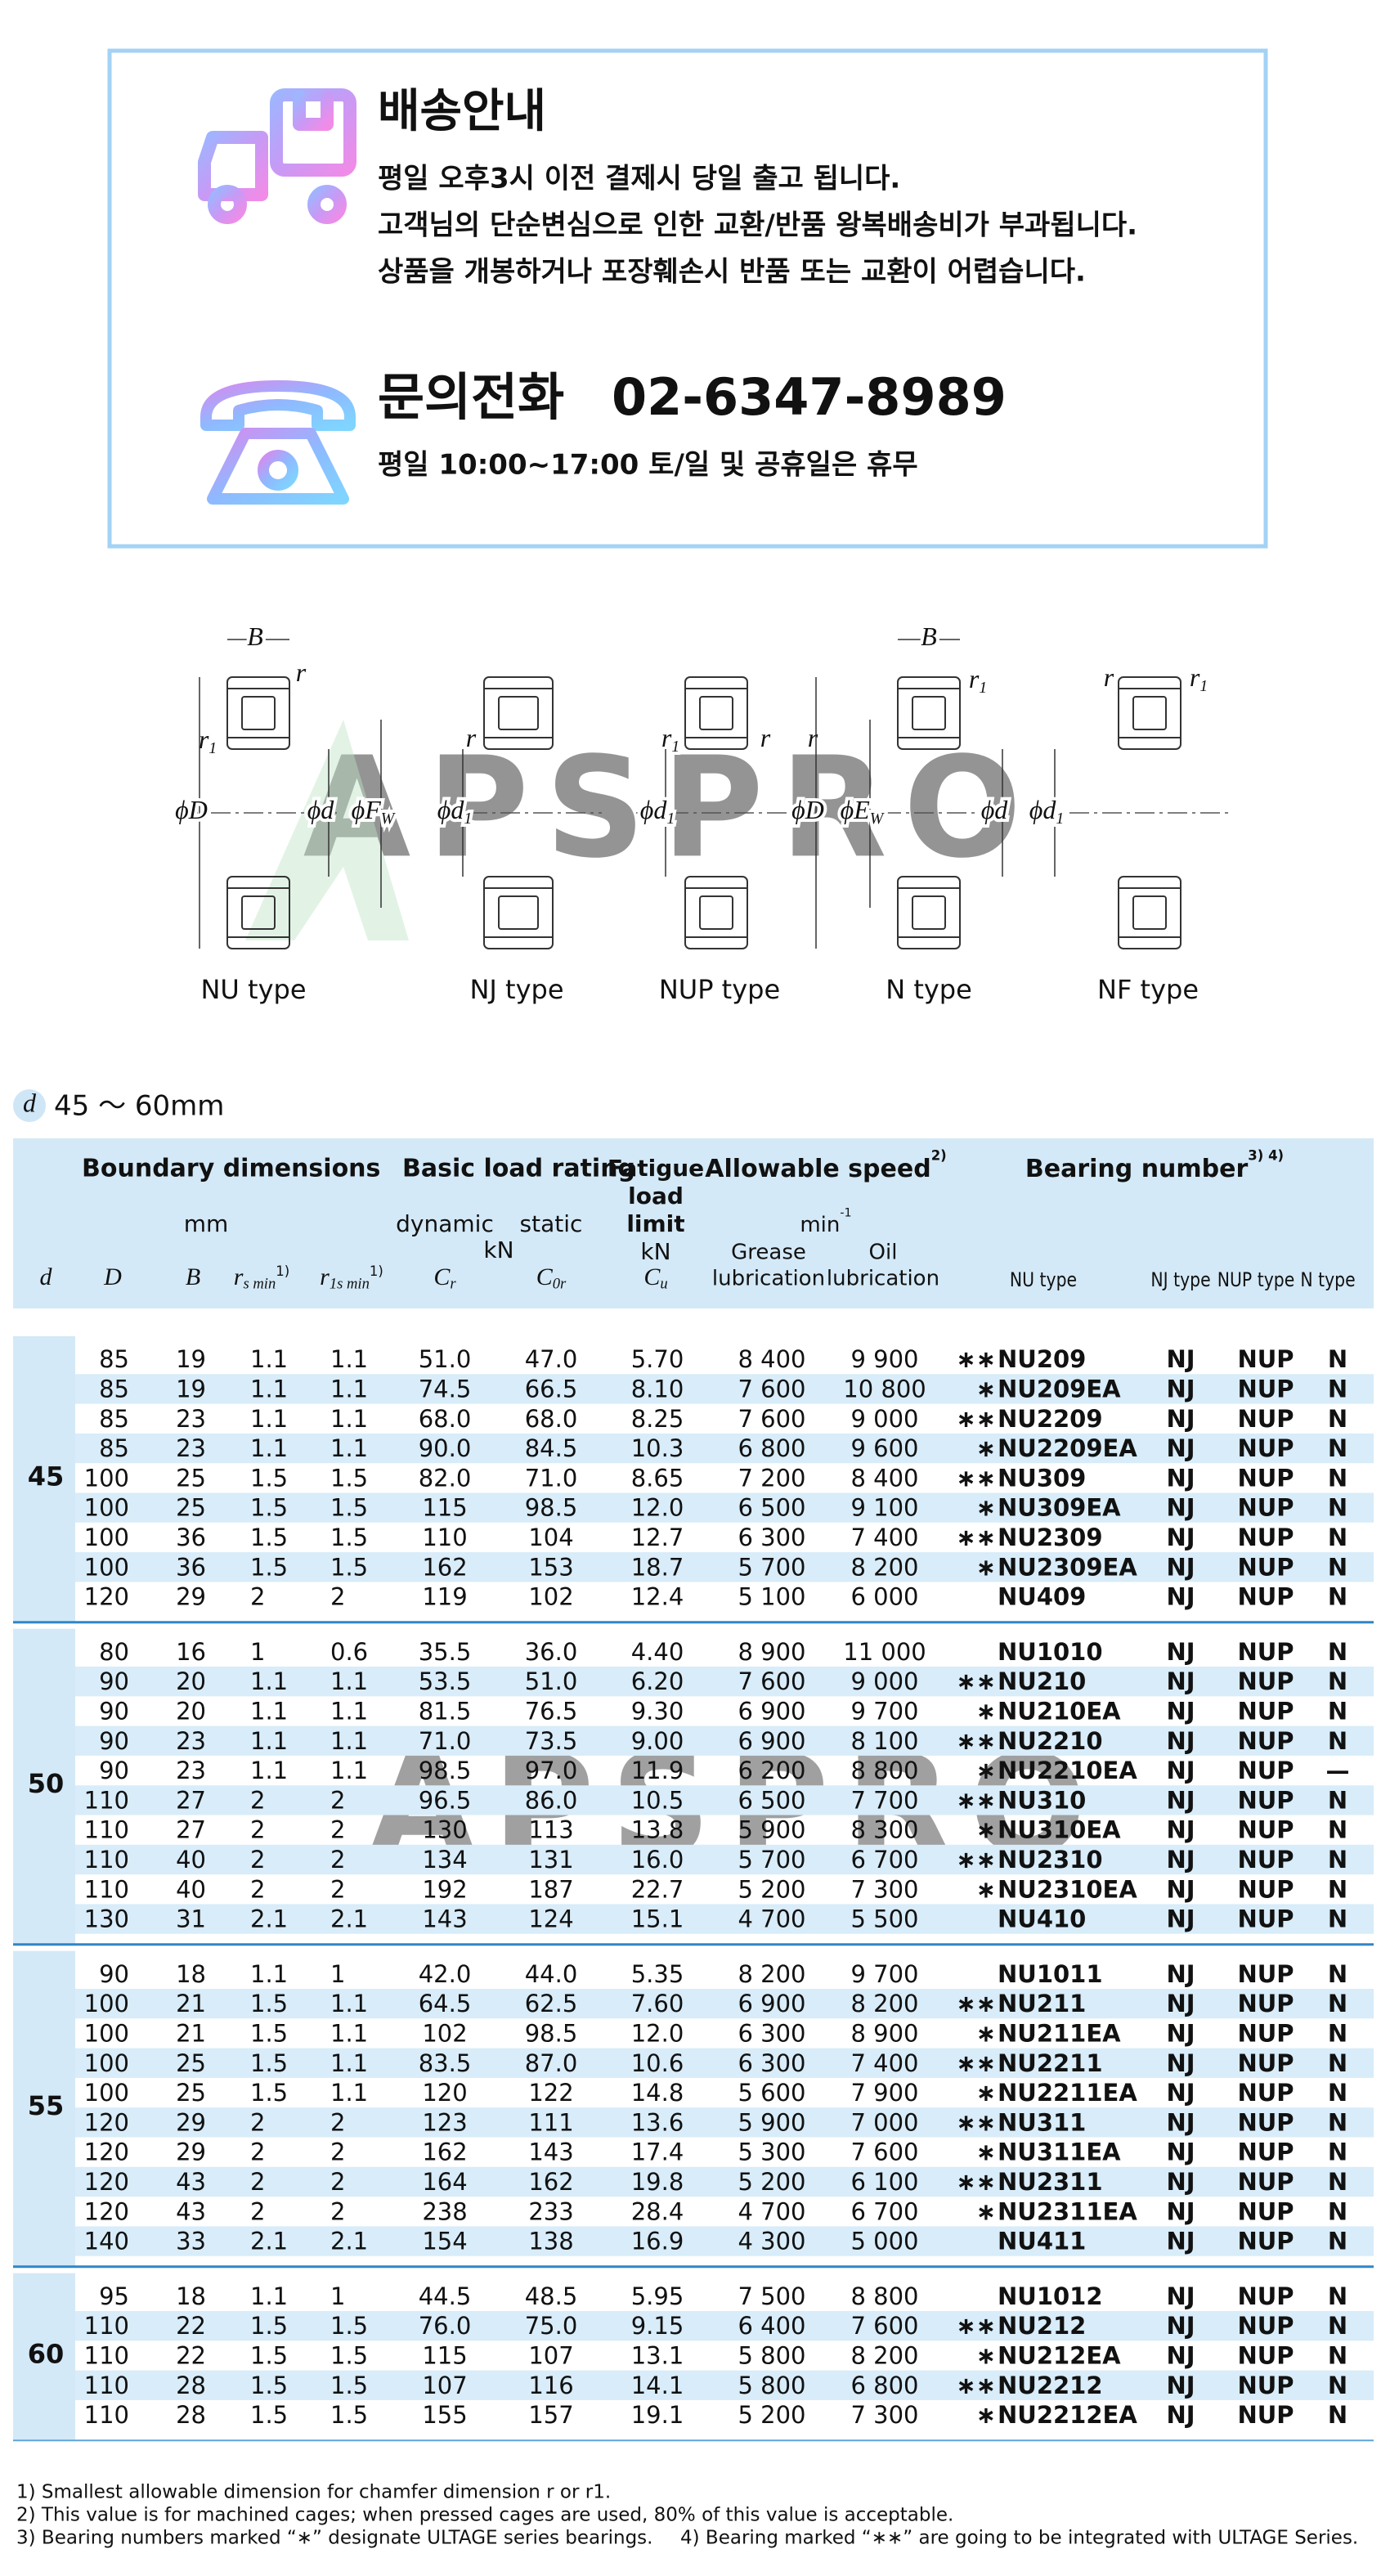 The height and width of the screenshot is (2576, 1390). Describe the element at coordinates (191, 1919) in the screenshot. I see `cell: 31` at that location.